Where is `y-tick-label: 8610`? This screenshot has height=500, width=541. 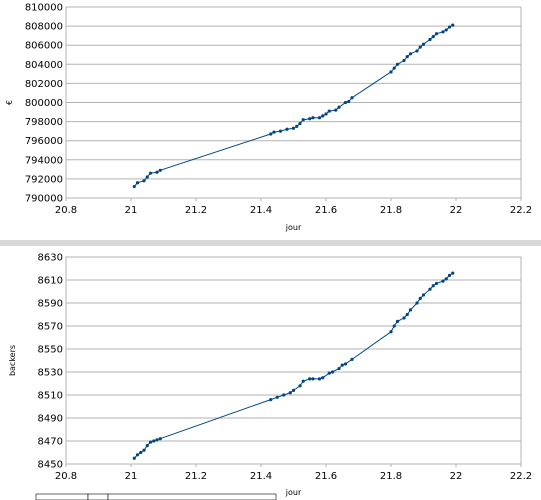 y-tick-label: 8610 is located at coordinates (50, 281).